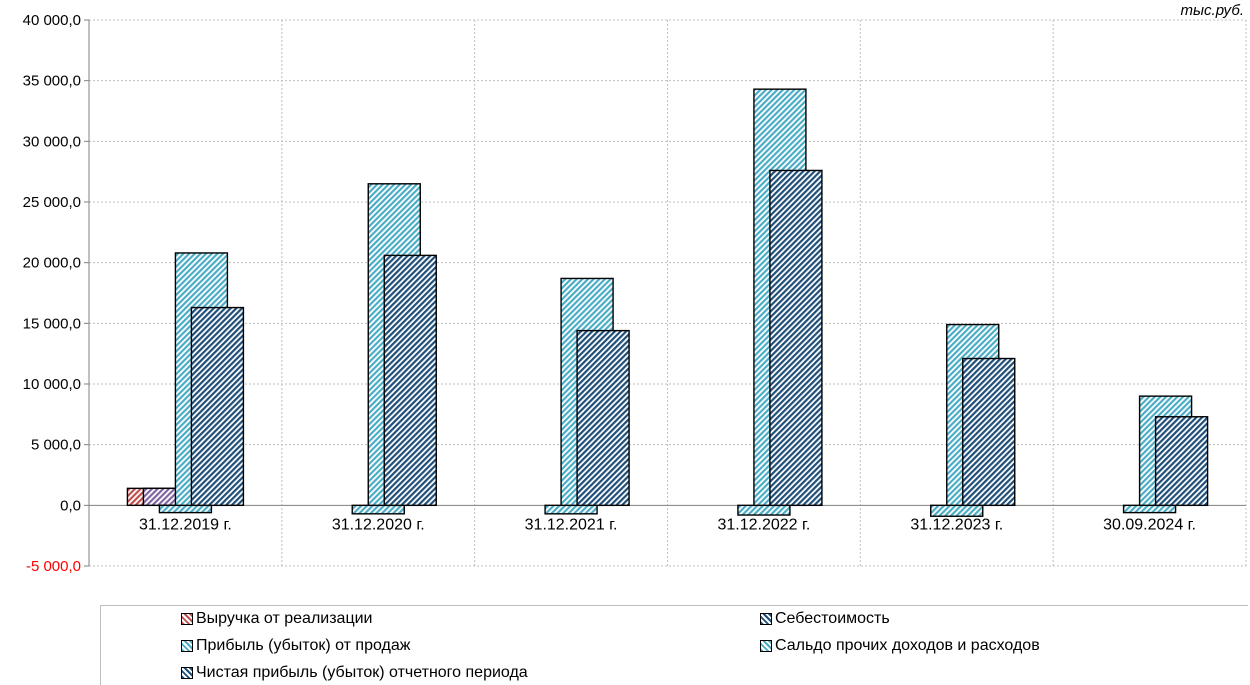 The height and width of the screenshot is (685, 1250). What do you see at coordinates (52, 202) in the screenshot?
I see `y-tick-label: 25 000,0` at bounding box center [52, 202].